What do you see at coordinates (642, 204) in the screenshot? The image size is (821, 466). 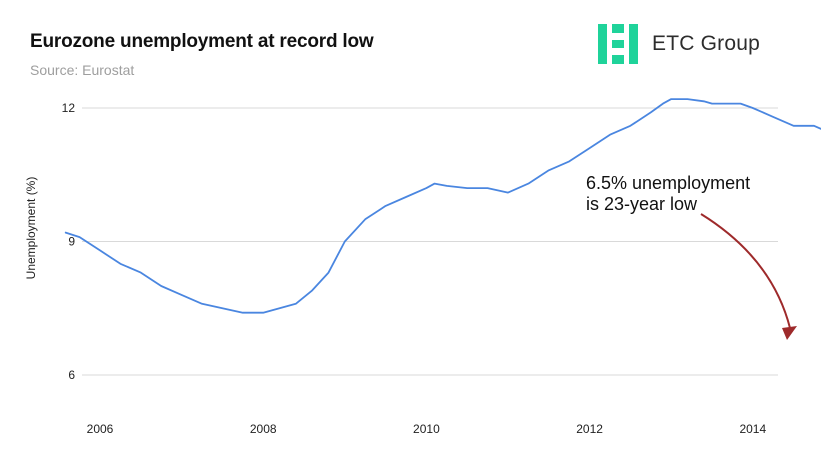 I see `annotation-line-2: is 23-year low` at bounding box center [642, 204].